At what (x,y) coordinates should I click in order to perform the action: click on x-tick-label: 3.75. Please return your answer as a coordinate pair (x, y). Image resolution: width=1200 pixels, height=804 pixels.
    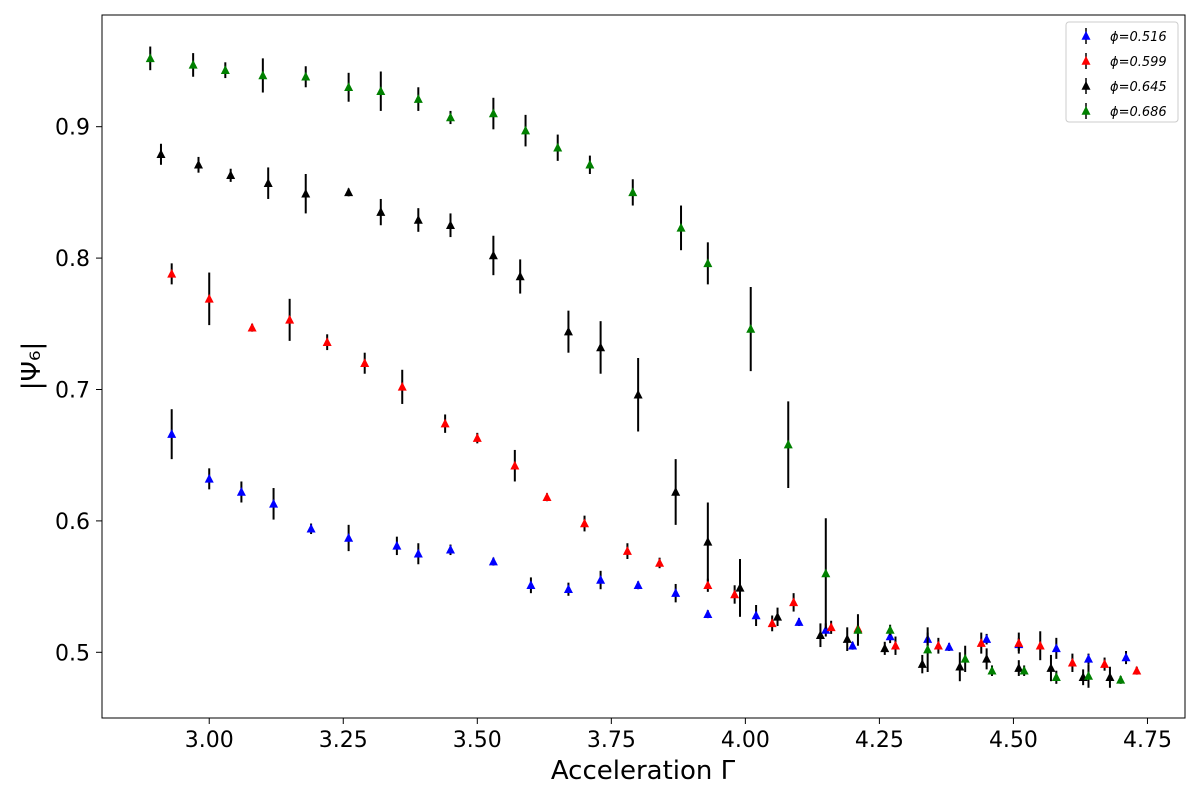
    Looking at the image, I should click on (611, 740).